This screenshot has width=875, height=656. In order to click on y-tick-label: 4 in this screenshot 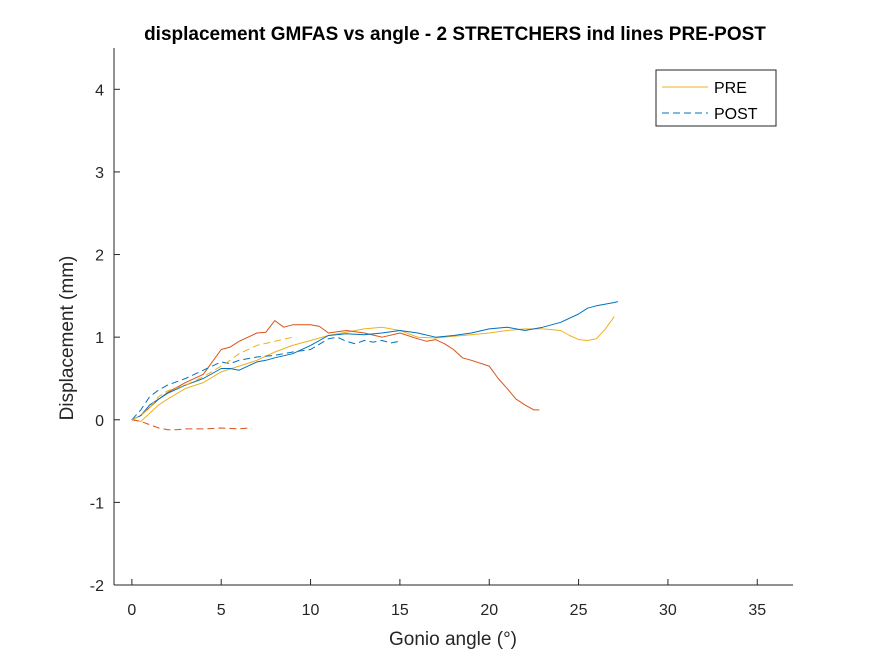, I will do `click(99, 90)`.